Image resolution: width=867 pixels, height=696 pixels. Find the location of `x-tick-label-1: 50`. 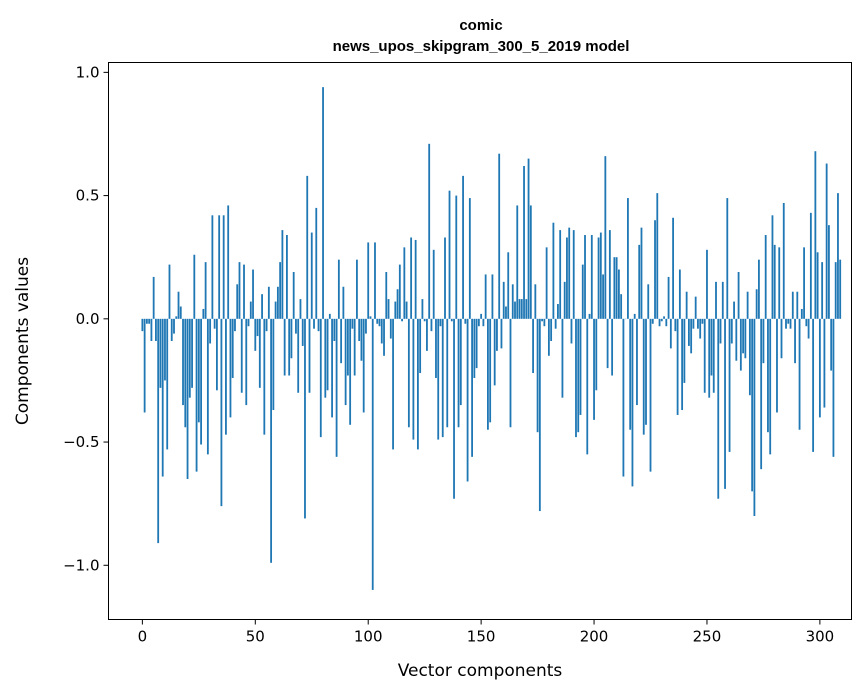

x-tick-label-1: 50 is located at coordinates (255, 637).